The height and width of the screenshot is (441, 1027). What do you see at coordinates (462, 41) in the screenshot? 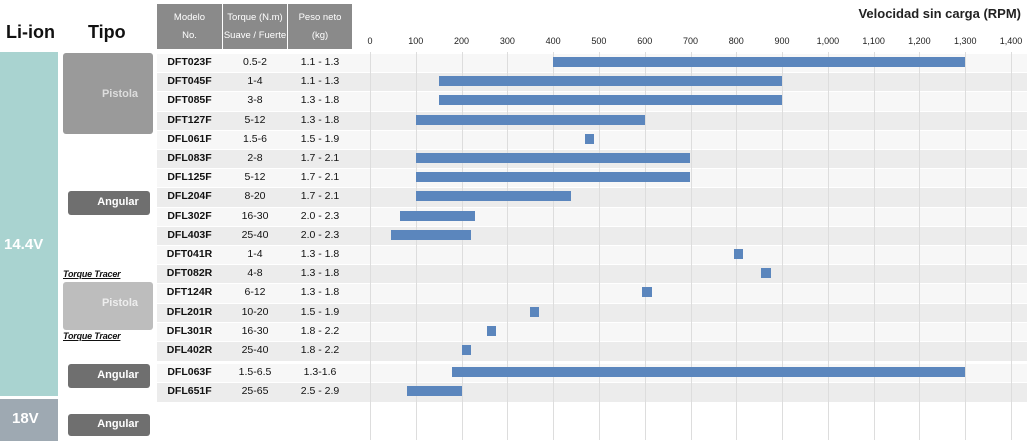
I see `x-tick-label: 200` at bounding box center [462, 41].